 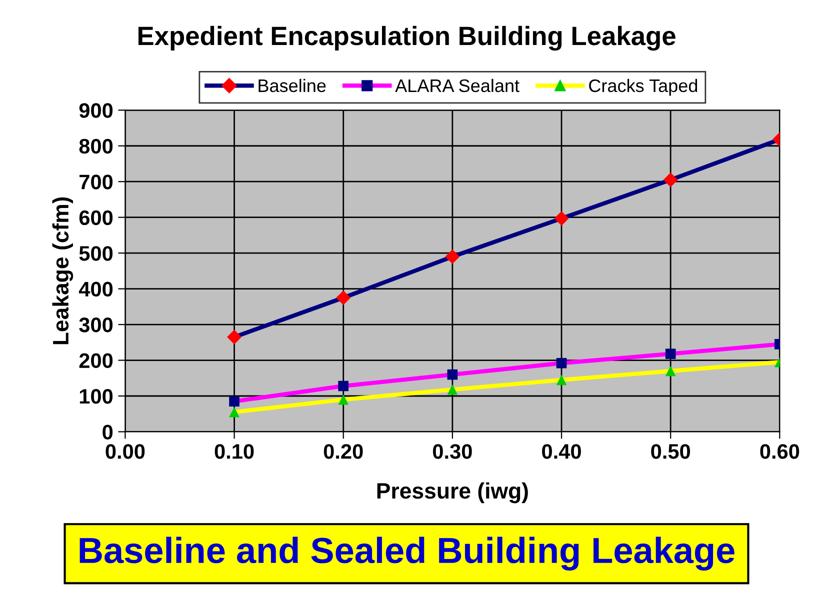 I want to click on x-tick-label: 0.50, so click(x=670, y=451).